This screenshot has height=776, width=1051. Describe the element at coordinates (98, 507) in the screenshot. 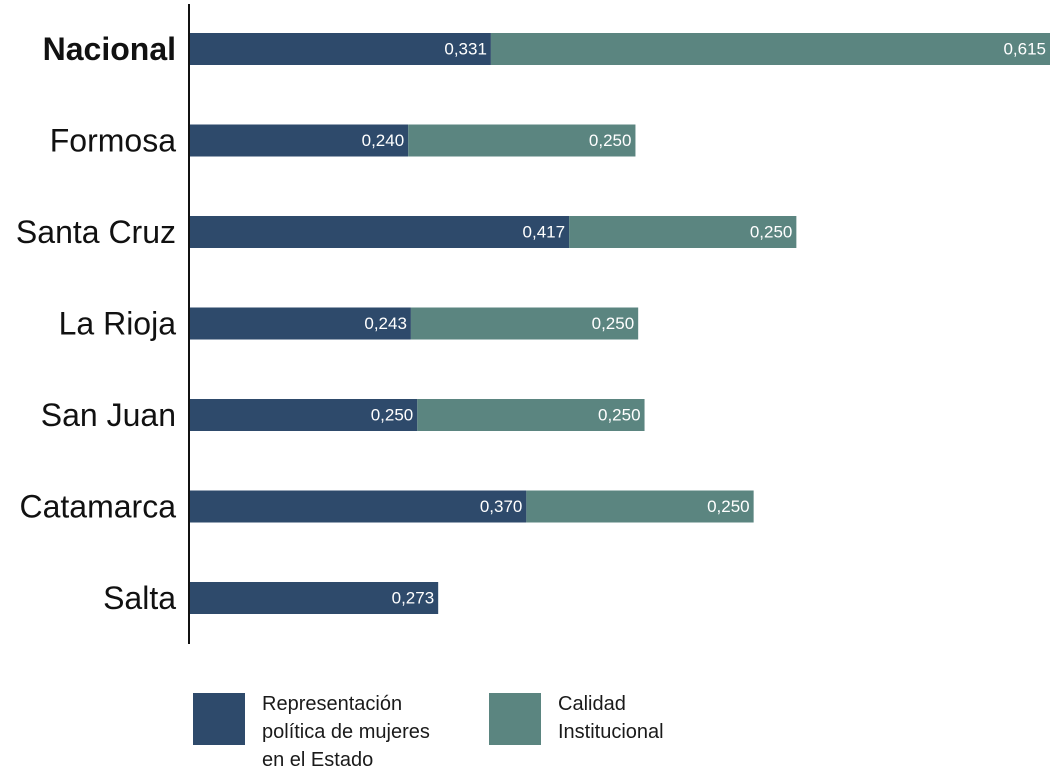

I see `category-label-catamarca: Catamarca` at that location.